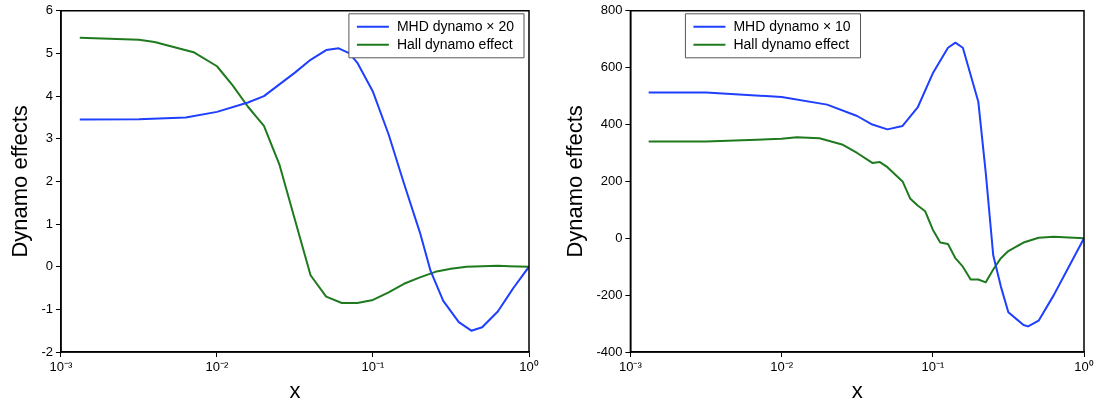 The width and height of the screenshot is (1103, 413). What do you see at coordinates (49, 53) in the screenshot?
I see `y-tick-label: 5` at bounding box center [49, 53].